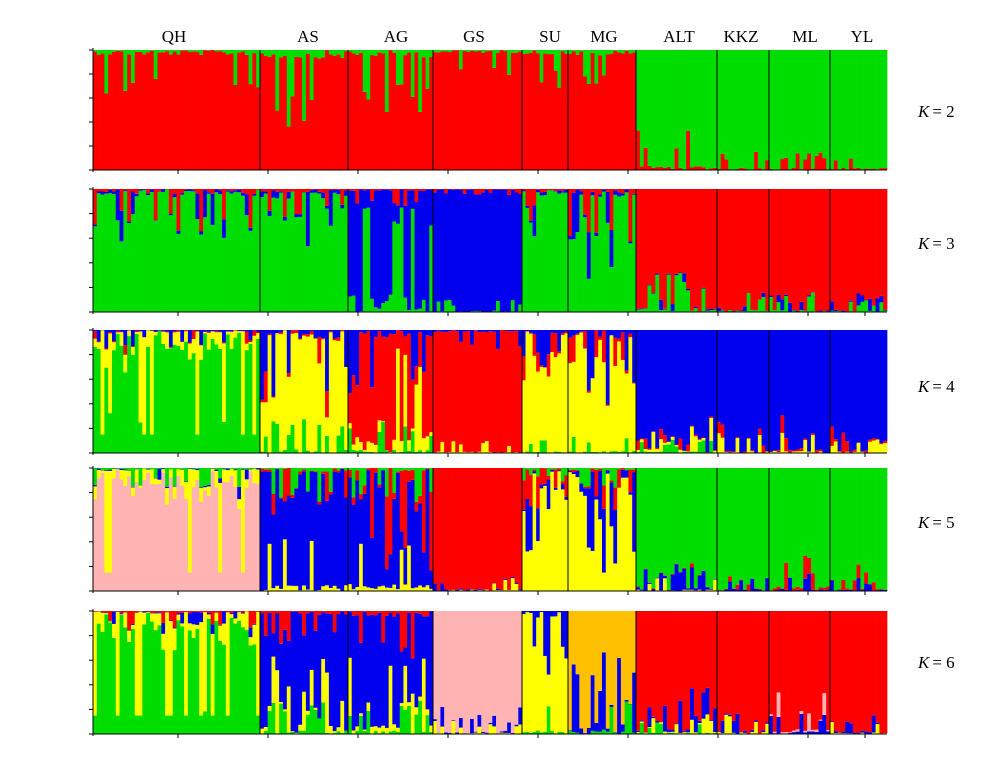 The height and width of the screenshot is (761, 1000). Describe the element at coordinates (308, 36) in the screenshot. I see `population-label-as: AS` at that location.